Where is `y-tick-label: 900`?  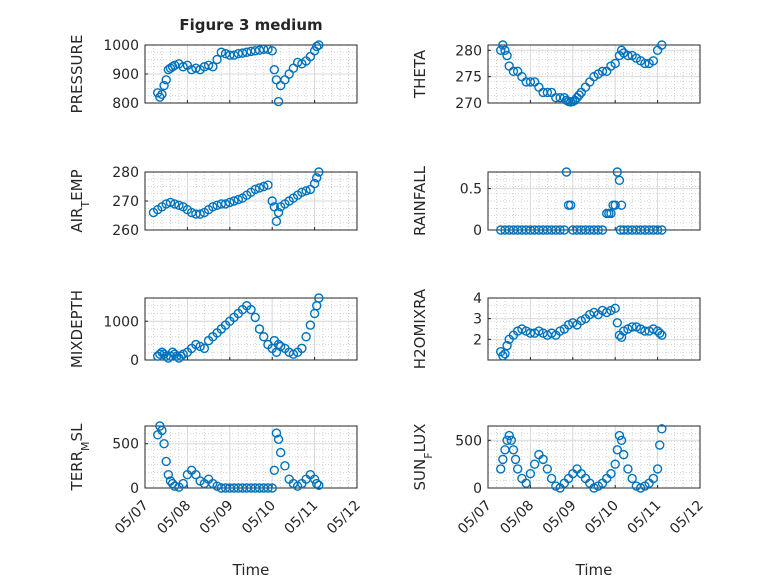 y-tick-label: 900 is located at coordinates (125, 75).